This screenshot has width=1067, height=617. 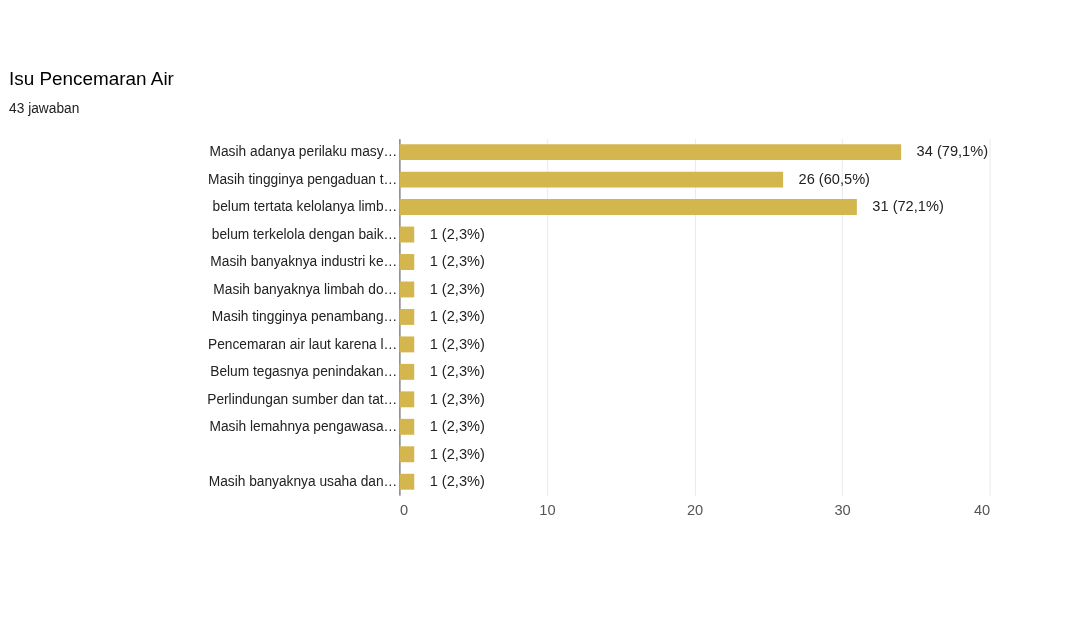 I want to click on data-label: 31 (72,1%), so click(x=908, y=206).